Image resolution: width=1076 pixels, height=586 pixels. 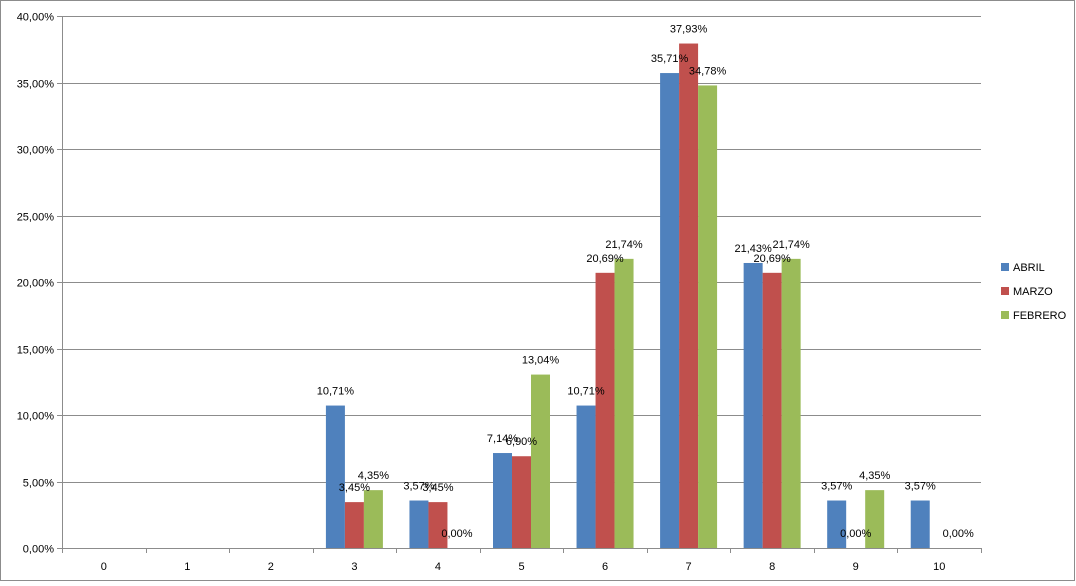 What do you see at coordinates (36, 151) in the screenshot?
I see `y-tick-label: 30,00%` at bounding box center [36, 151].